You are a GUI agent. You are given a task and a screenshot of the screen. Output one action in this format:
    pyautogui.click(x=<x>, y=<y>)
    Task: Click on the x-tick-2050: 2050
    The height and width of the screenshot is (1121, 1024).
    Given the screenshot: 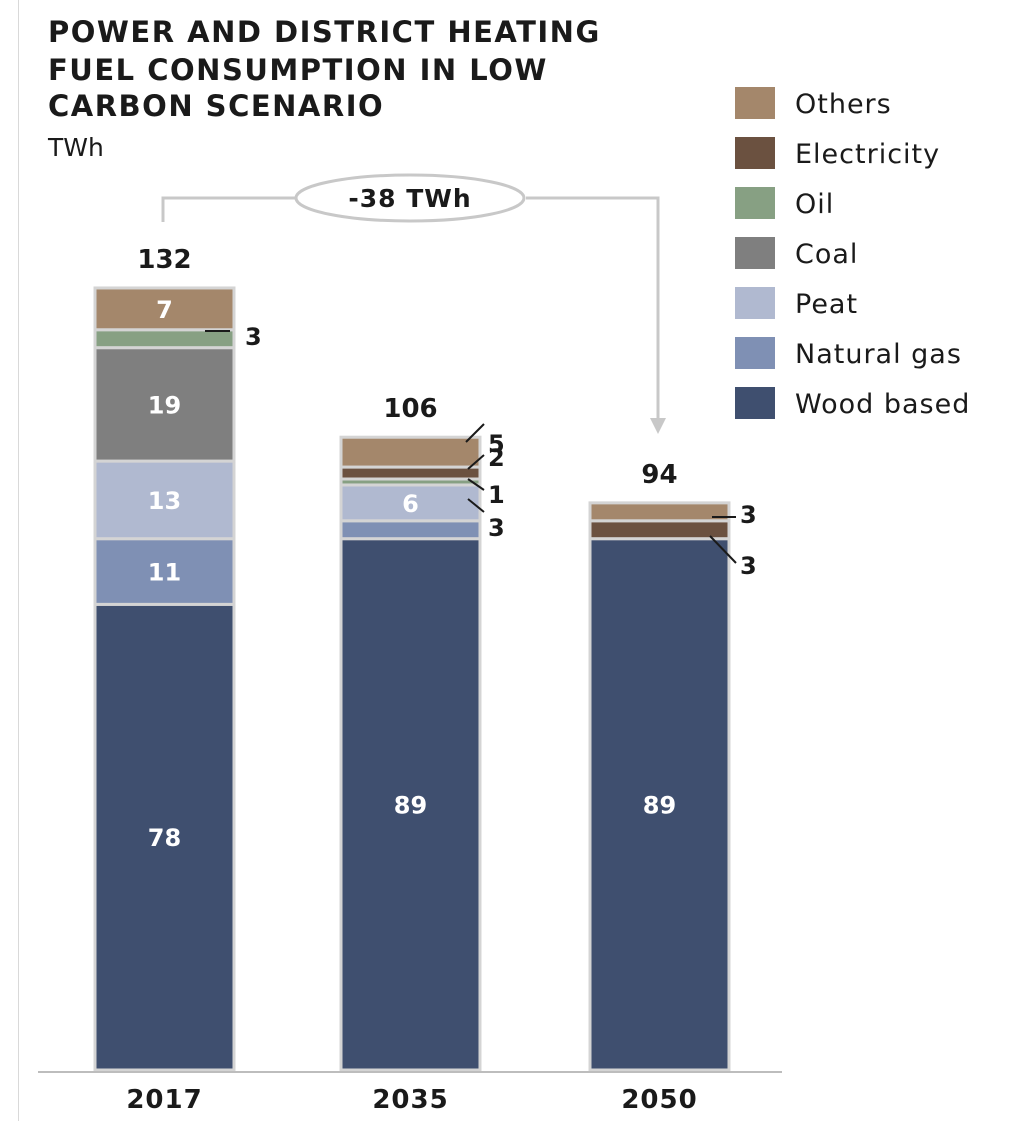 What is the action you would take?
    pyautogui.click(x=659, y=1100)
    